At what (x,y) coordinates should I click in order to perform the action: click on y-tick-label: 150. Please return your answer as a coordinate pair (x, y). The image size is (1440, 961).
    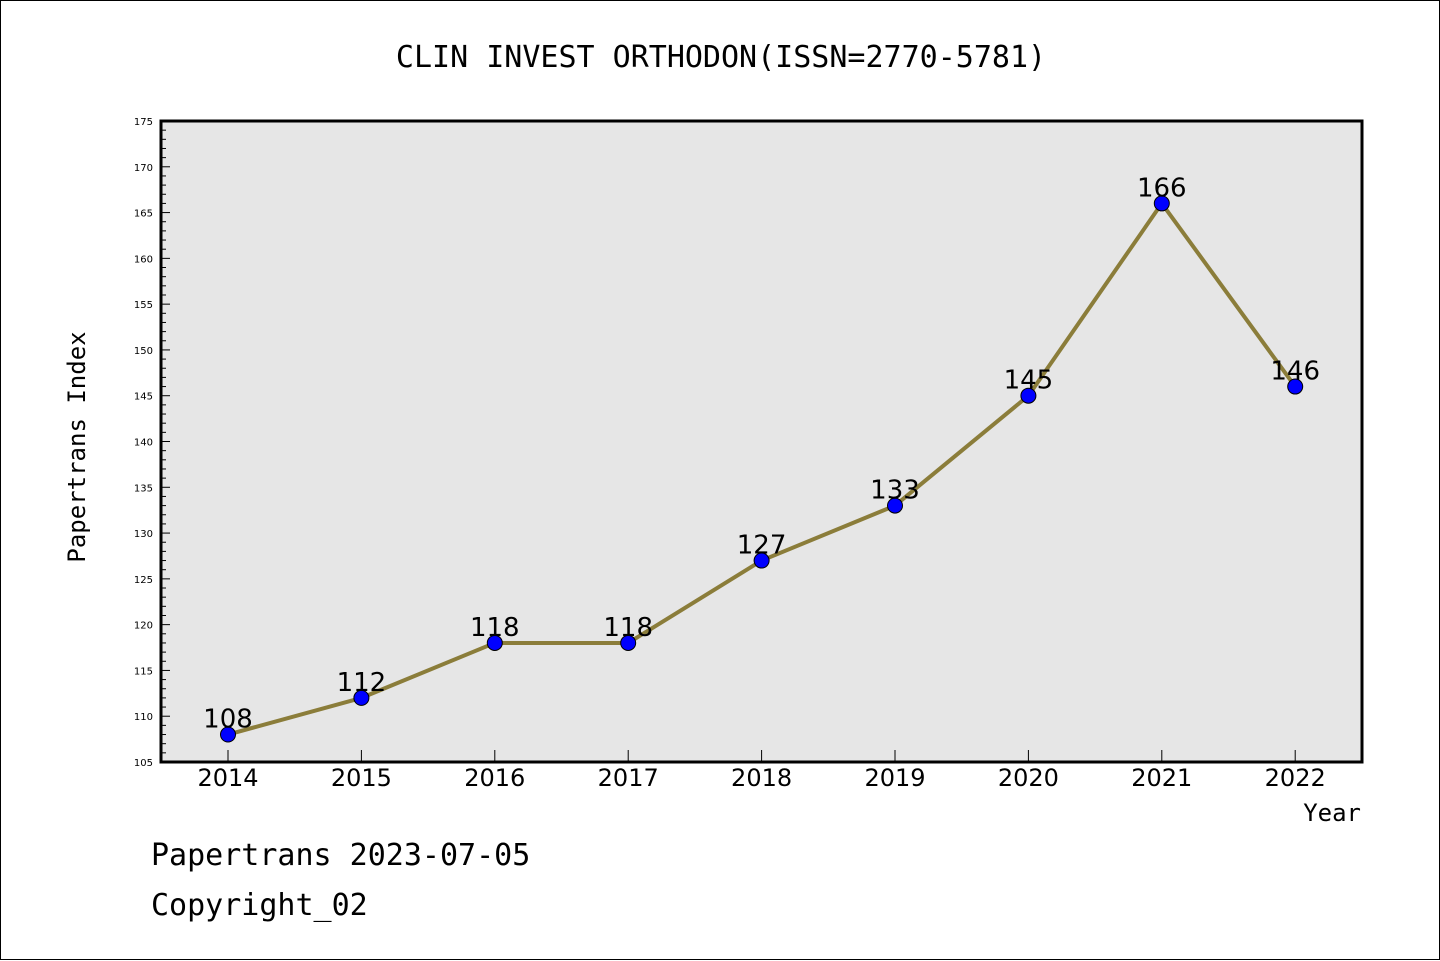
    Looking at the image, I should click on (143, 351).